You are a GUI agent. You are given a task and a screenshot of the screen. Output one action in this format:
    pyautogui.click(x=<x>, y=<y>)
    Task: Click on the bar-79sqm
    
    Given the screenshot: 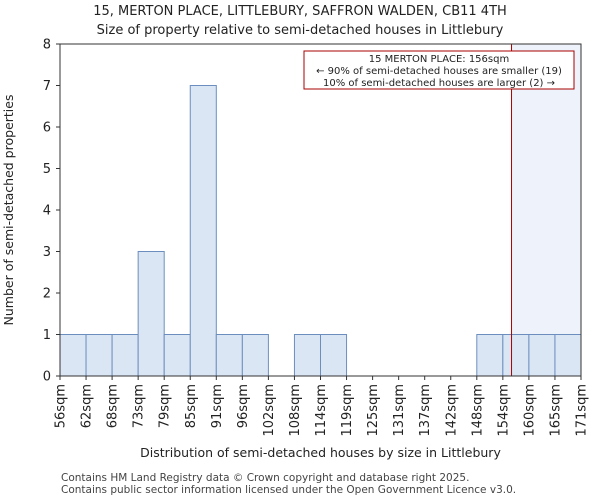 What is the action you would take?
    pyautogui.click(x=177, y=355)
    